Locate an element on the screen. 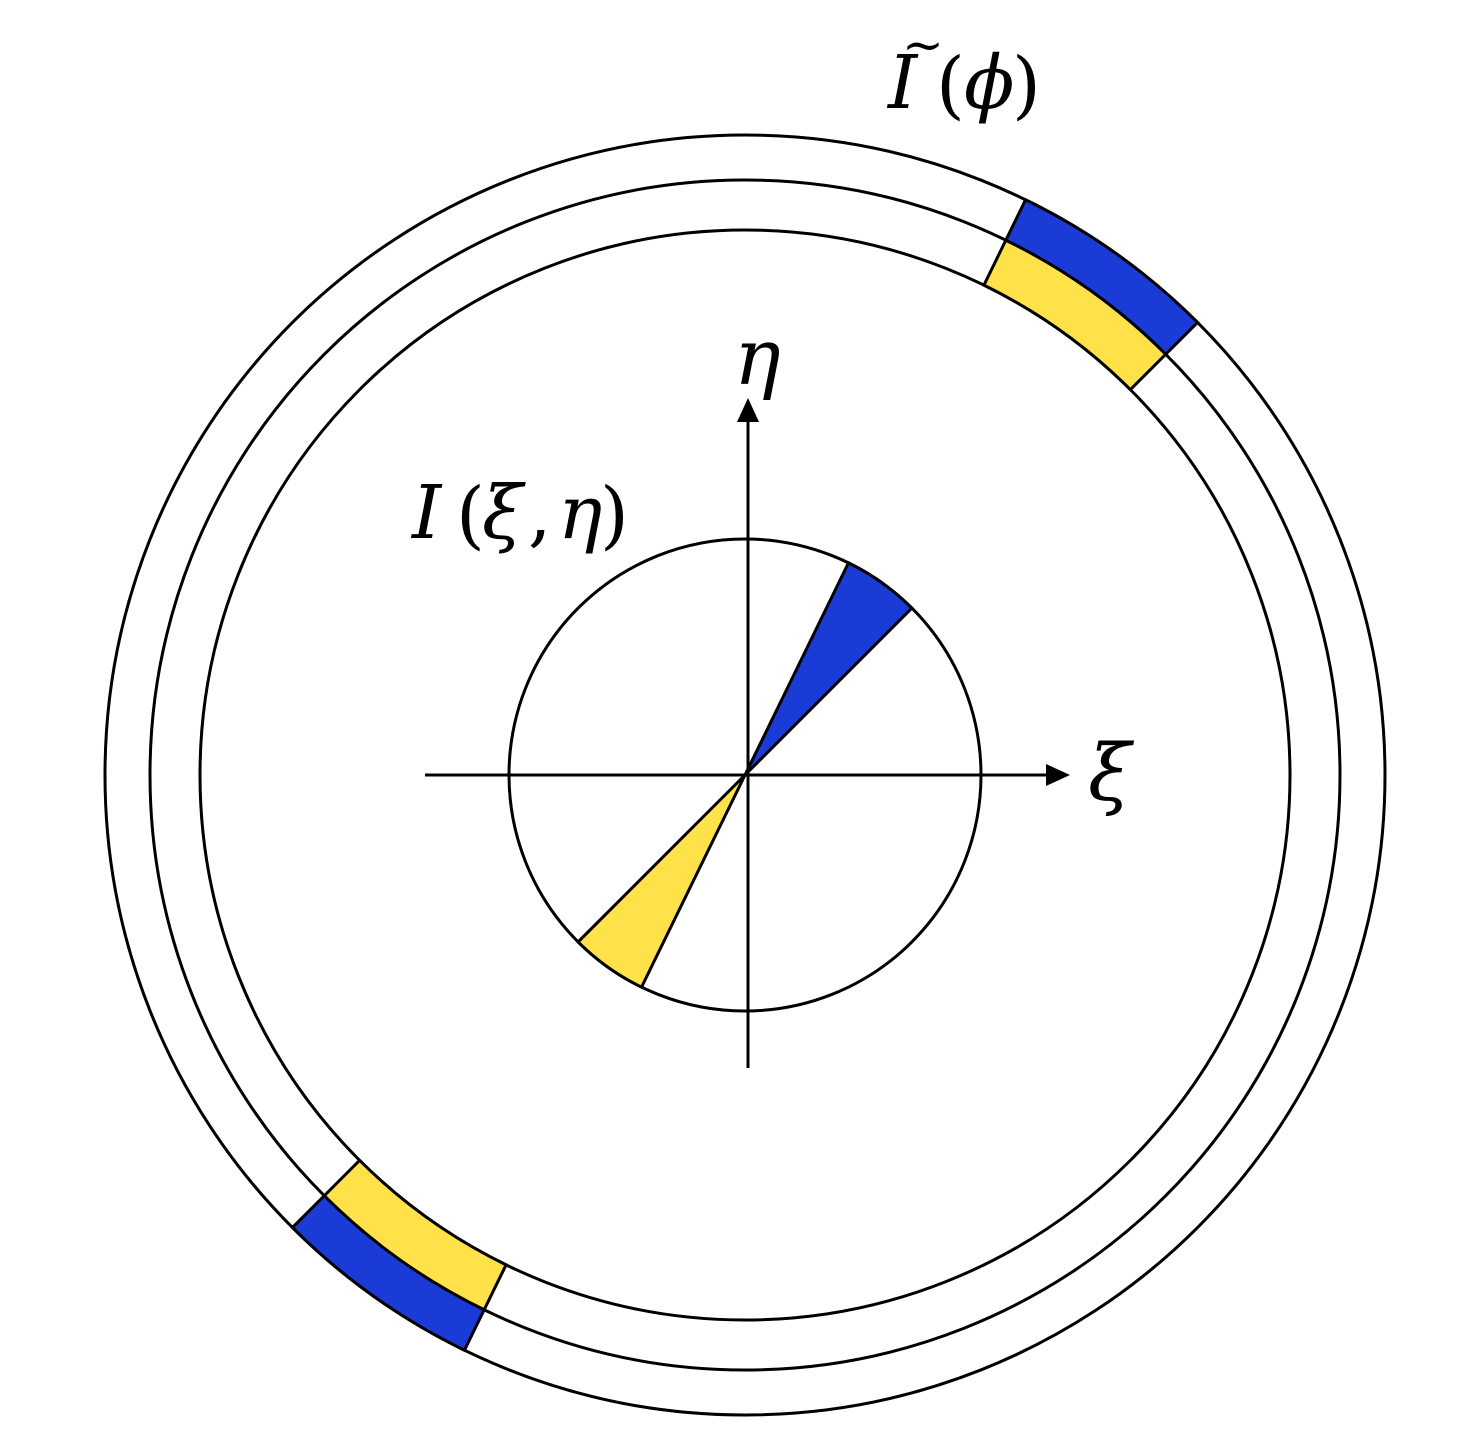 Image resolution: width=1470 pixels, height=1452 pixels. inner-label-close-paren: ) is located at coordinates (614, 515).